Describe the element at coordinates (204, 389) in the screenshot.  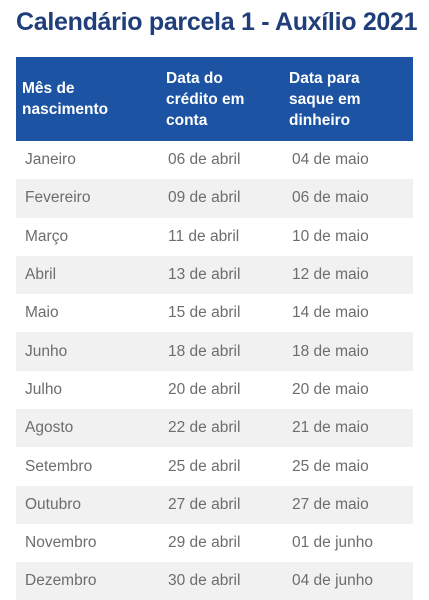
I see `credit-date-cell: 20 de abril` at that location.